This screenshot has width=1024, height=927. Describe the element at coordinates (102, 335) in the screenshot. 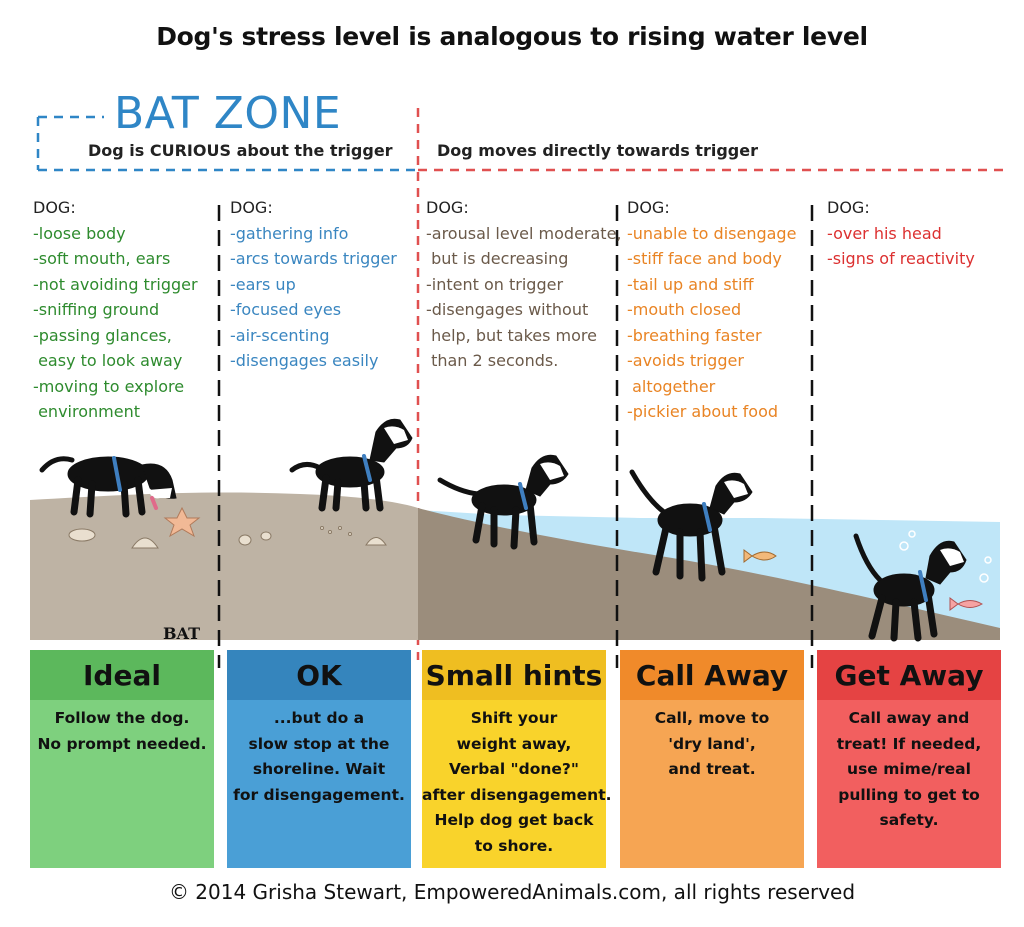

I see `sign-item: -passing glances,` at that location.